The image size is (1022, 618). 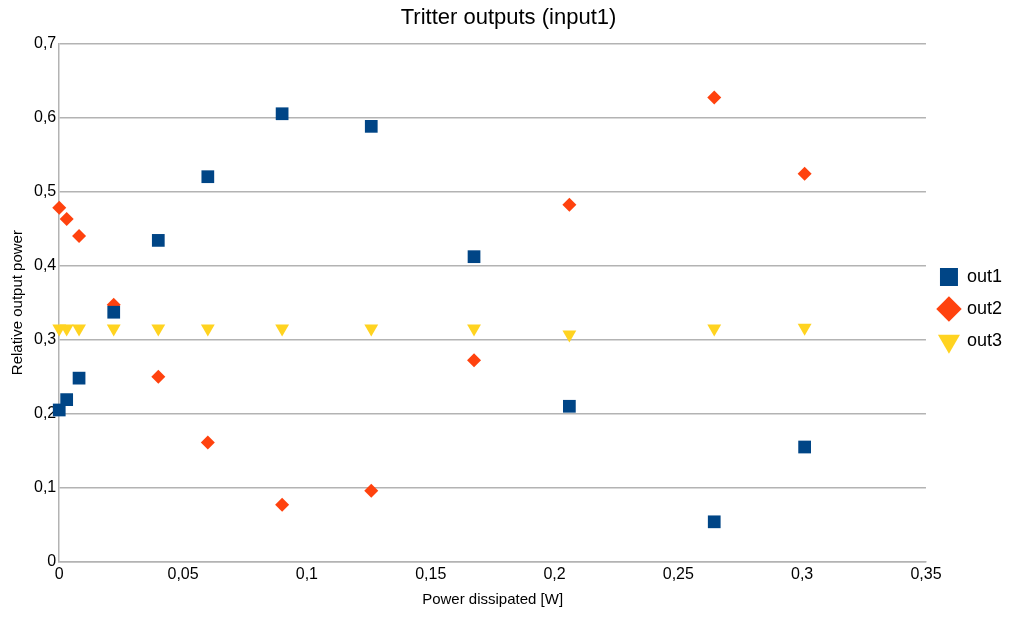 What do you see at coordinates (45, 190) in the screenshot?
I see `y-tick-label: 0,5` at bounding box center [45, 190].